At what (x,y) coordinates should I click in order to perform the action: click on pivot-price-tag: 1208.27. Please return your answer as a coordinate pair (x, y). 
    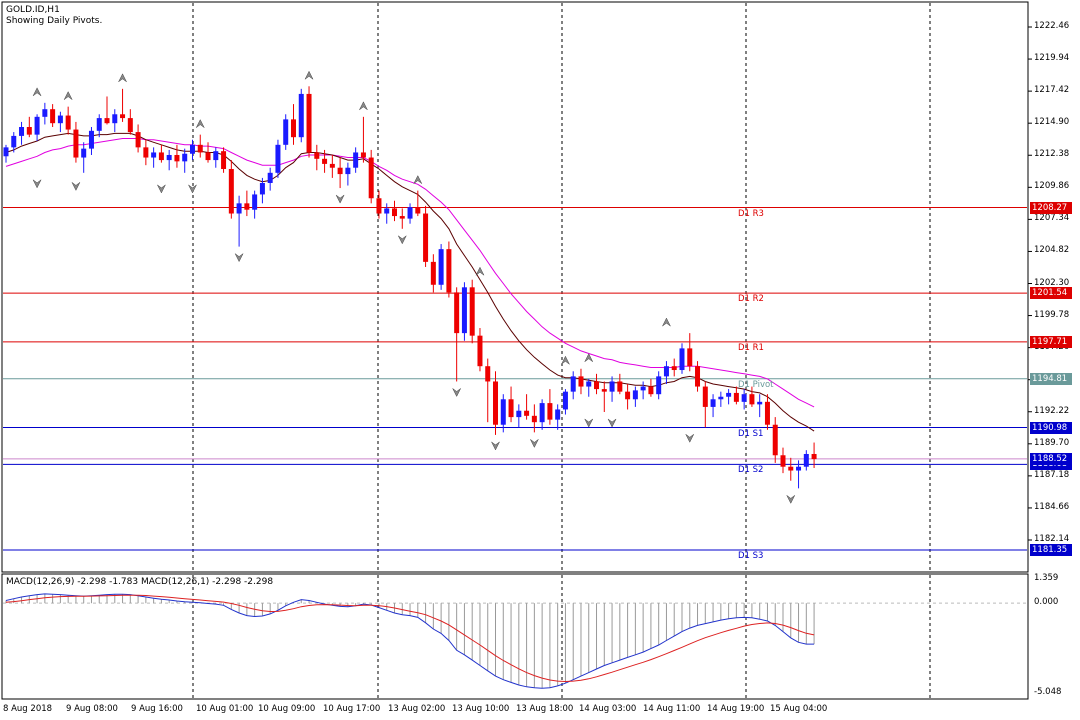
    Looking at the image, I should click on (1051, 207).